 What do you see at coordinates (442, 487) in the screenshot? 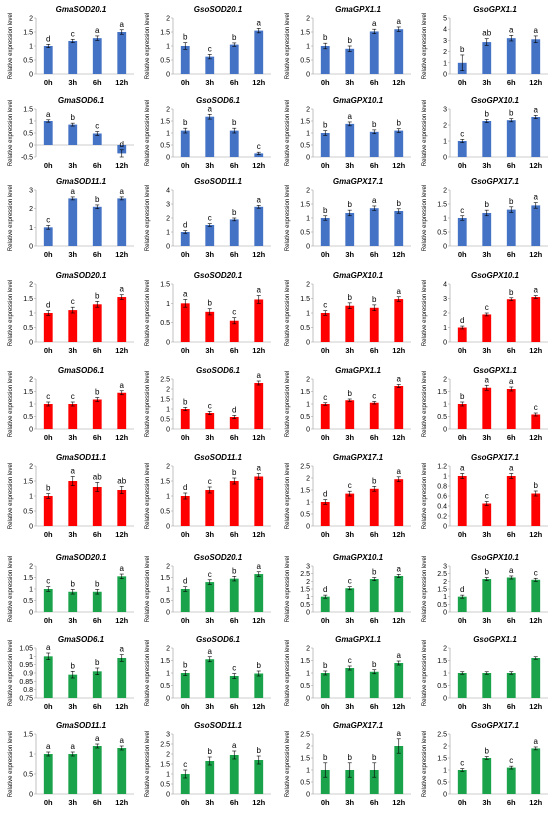
I see `y-tick-label: 0.8` at bounding box center [442, 487].